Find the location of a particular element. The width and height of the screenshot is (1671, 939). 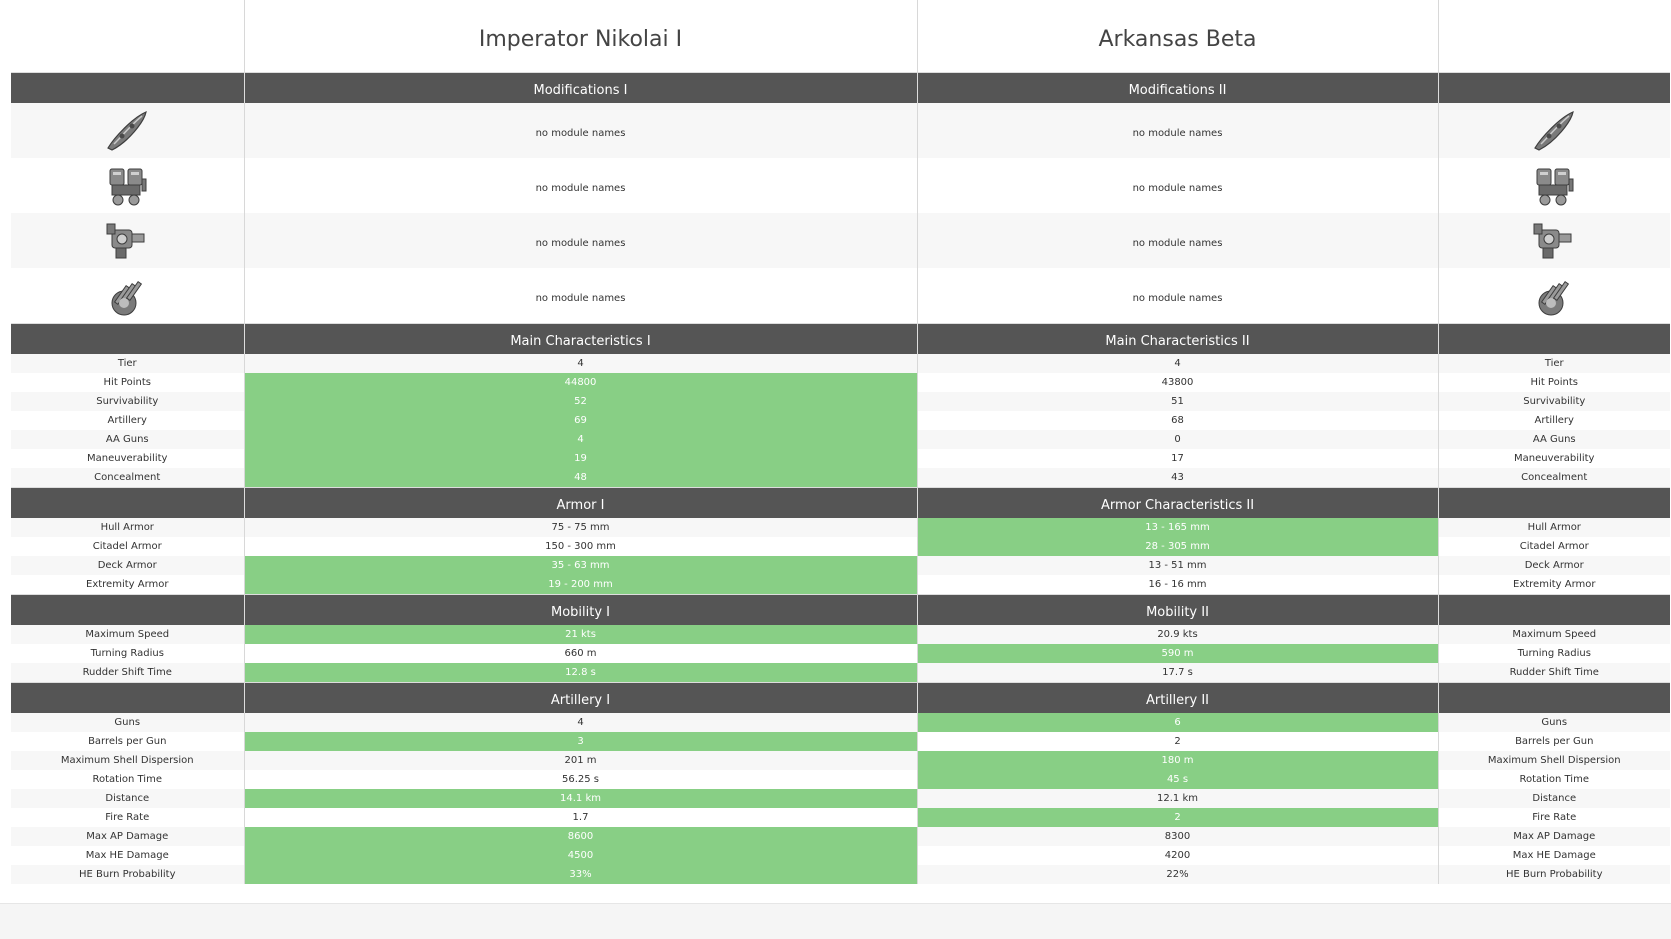

main-stat-row: Tier 4 4 Tier is located at coordinates (840, 363).